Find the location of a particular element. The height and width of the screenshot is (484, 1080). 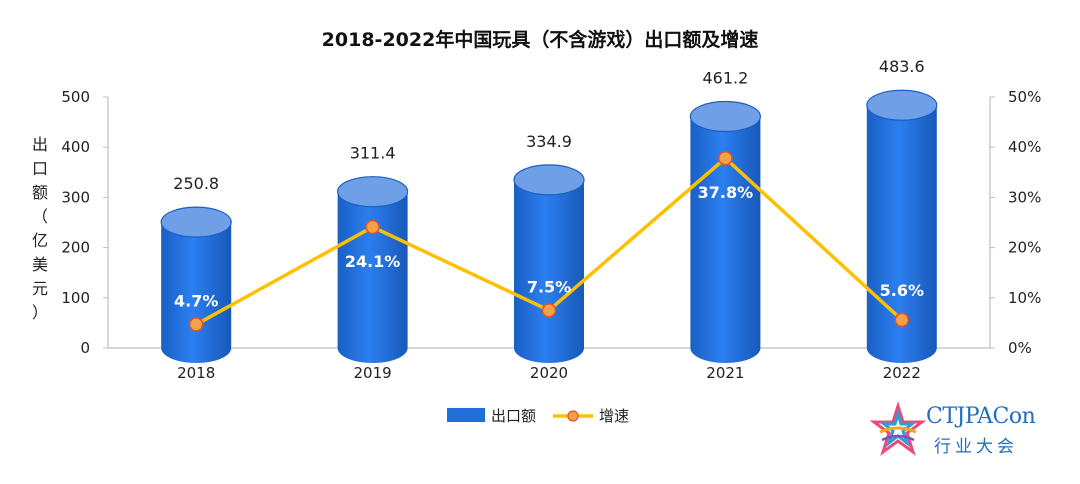

y-axis-label: 出口额 （ 亿美元 ） is located at coordinates (40, 228).